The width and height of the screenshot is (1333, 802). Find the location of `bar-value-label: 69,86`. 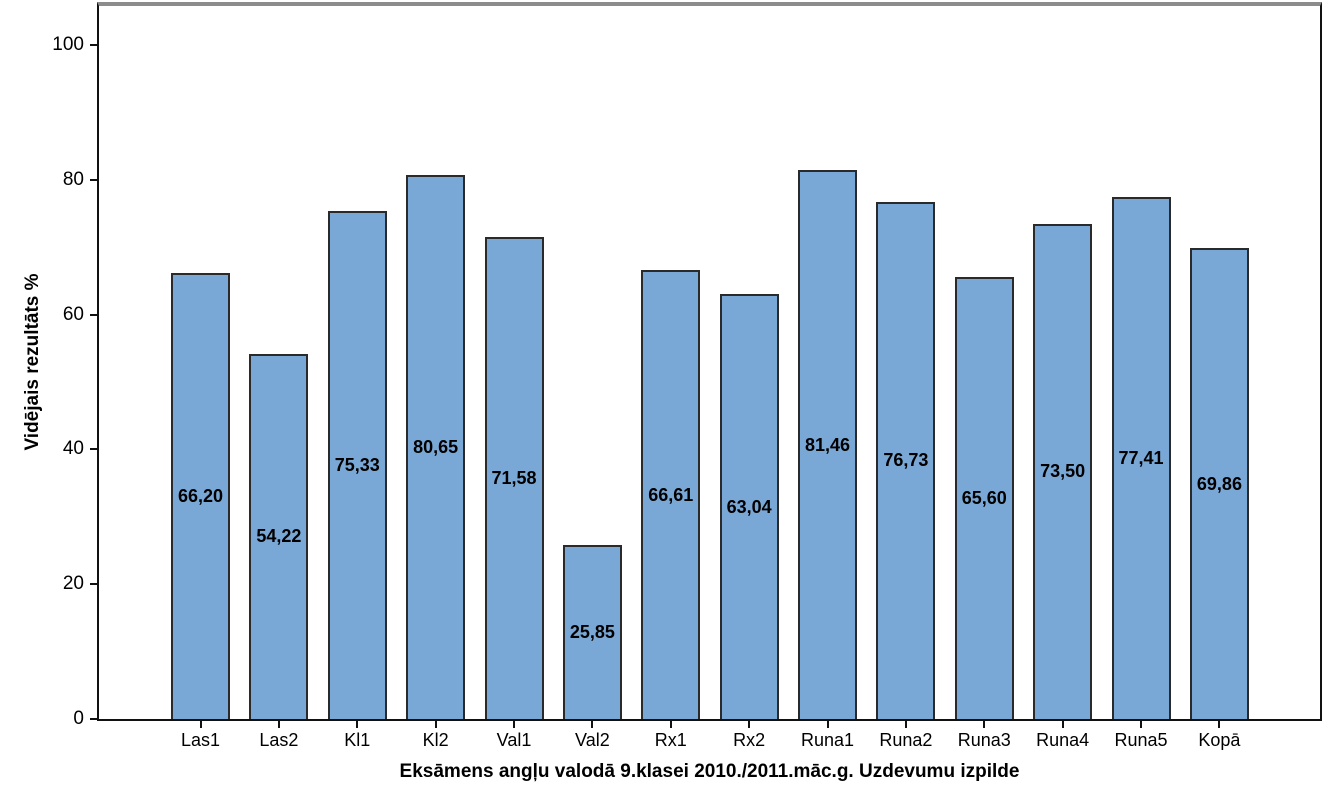

bar-value-label: 69,86 is located at coordinates (1219, 483).